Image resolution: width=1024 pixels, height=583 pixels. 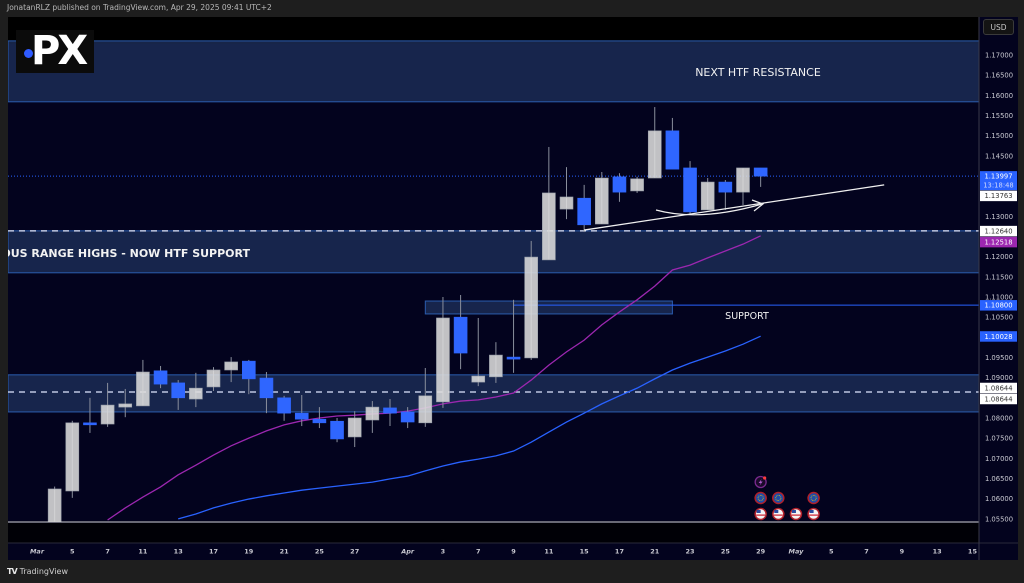 What do you see at coordinates (758, 205) in the screenshot?
I see `arrow-head-icon` at bounding box center [758, 205].